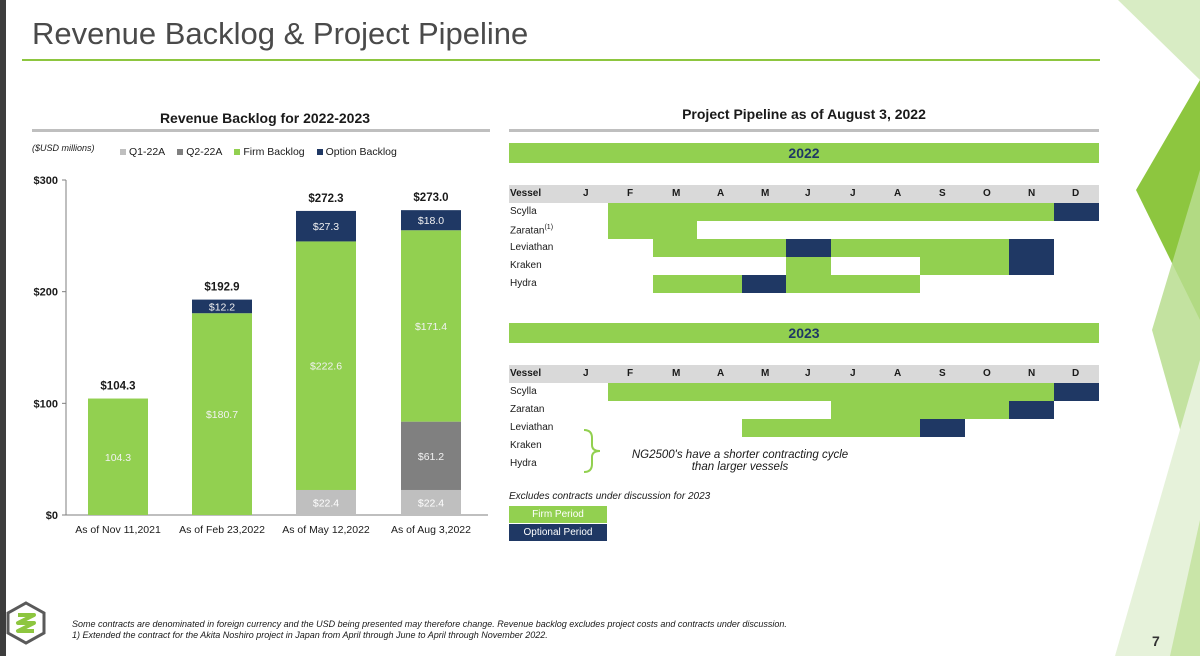  I want to click on x-tick-label: As of Nov 11,2021, so click(118, 530).